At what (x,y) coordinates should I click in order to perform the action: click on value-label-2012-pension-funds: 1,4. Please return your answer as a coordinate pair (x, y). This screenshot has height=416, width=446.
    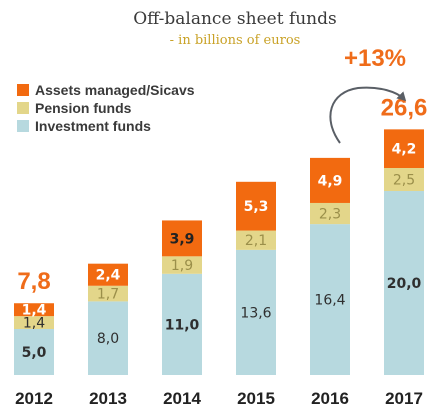
    Looking at the image, I should click on (34, 324).